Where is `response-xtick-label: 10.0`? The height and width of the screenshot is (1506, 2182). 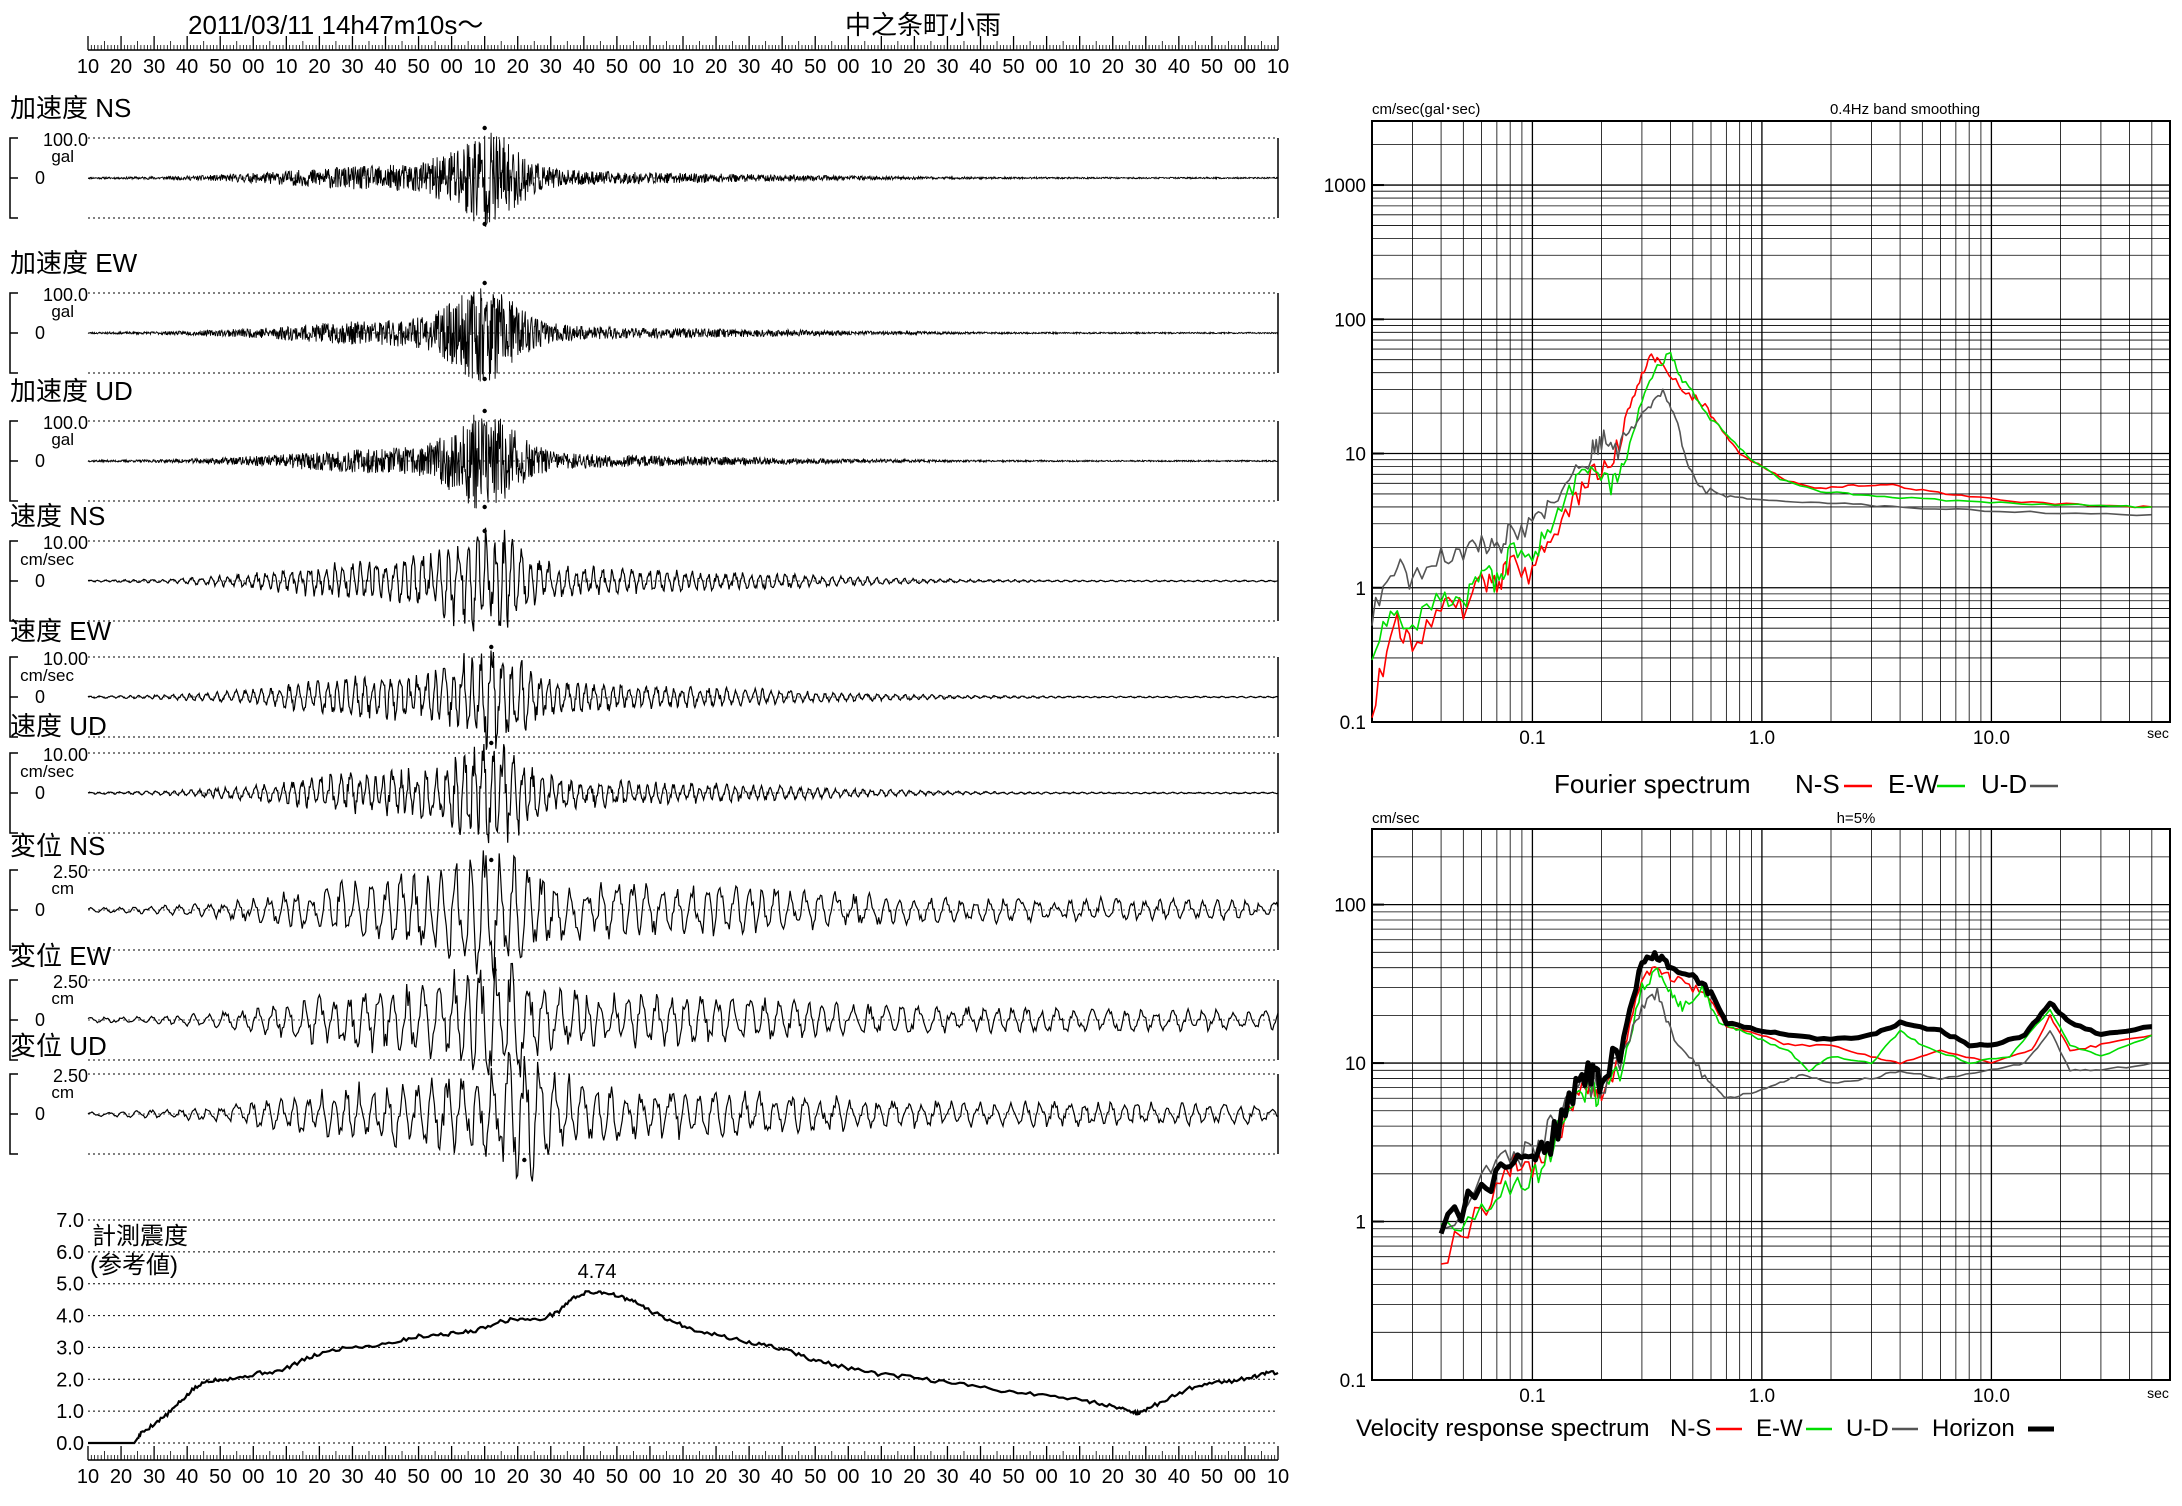
response-xtick-label: 10.0 is located at coordinates (1991, 1396).